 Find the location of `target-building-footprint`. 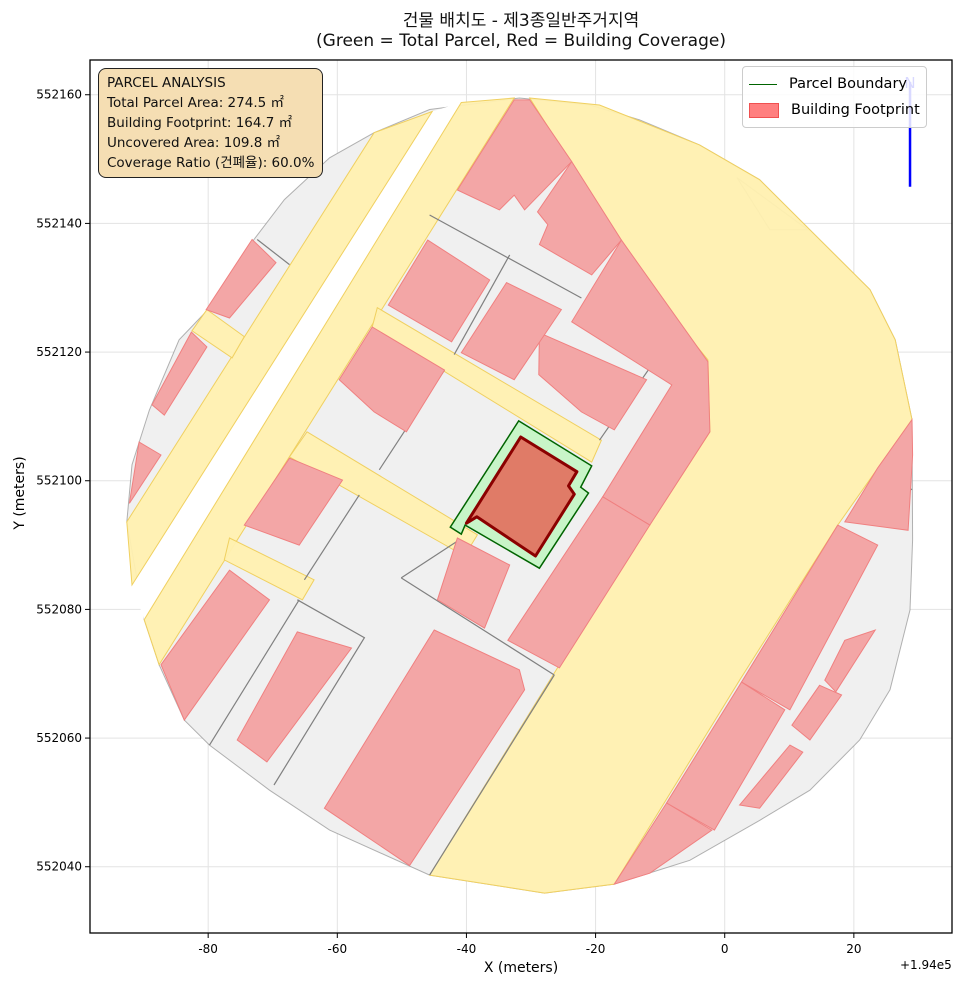

target-building-footprint is located at coordinates (521, 496).